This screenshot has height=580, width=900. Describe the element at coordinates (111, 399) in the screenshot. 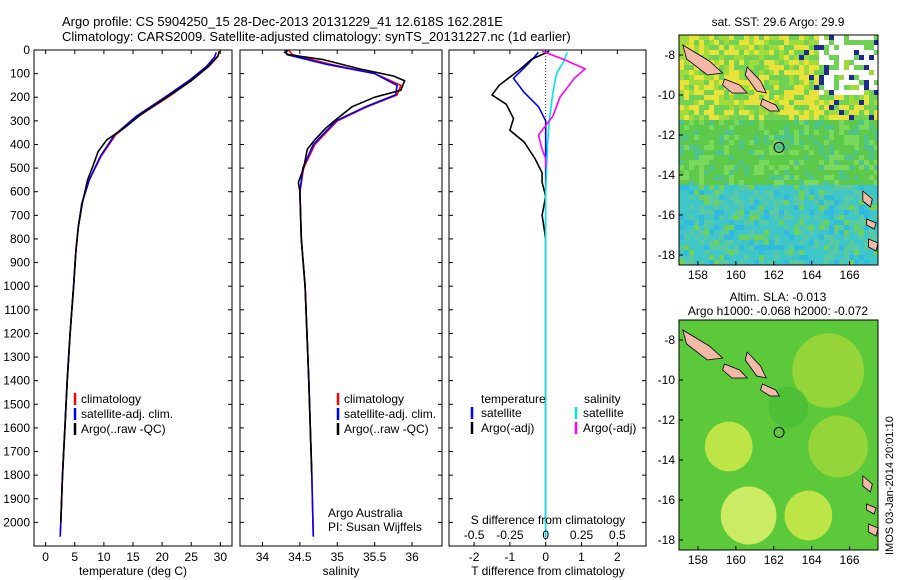

I see `temperature-legend-climatology-label: climatology` at that location.